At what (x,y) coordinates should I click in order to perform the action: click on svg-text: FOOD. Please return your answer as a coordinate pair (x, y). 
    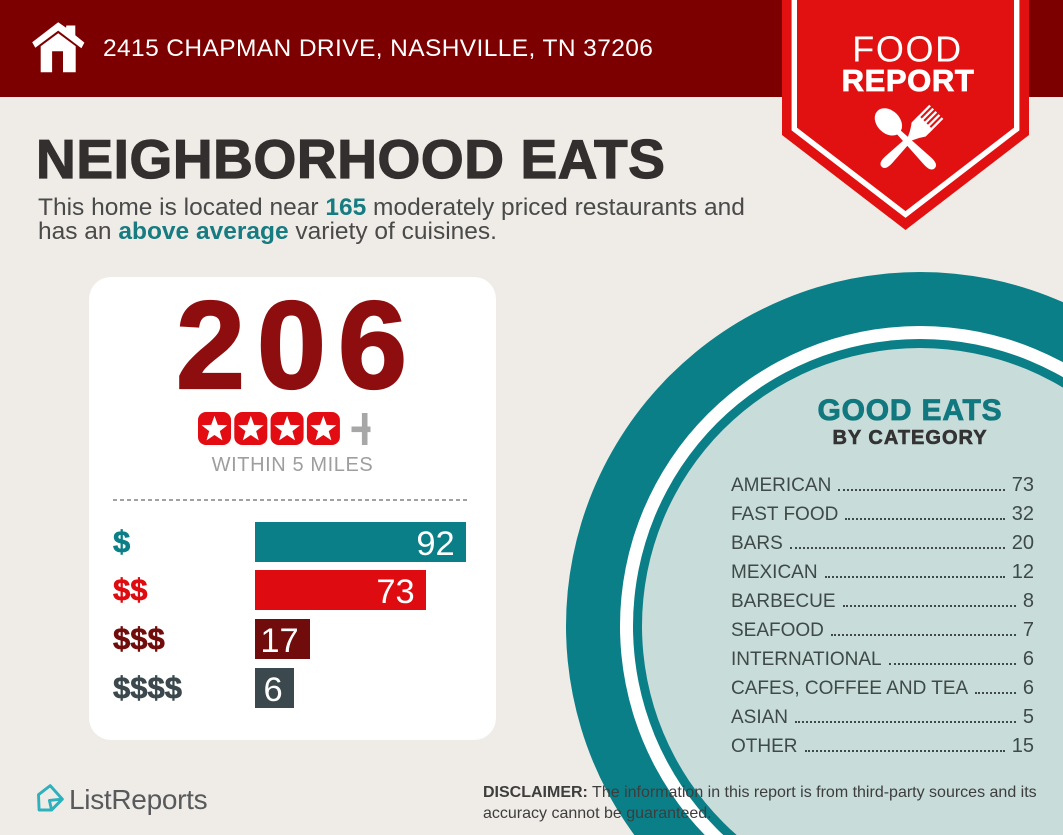
    Looking at the image, I should click on (907, 49).